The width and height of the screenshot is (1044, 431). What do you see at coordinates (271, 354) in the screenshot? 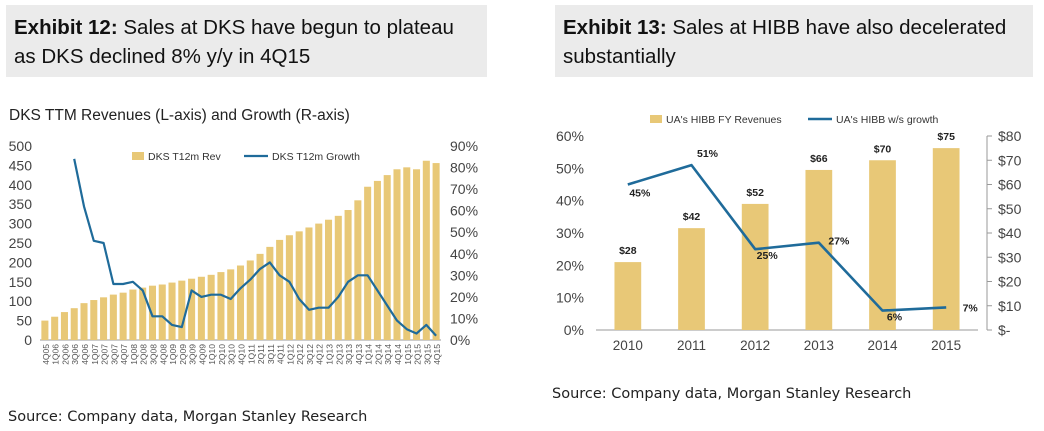
I see `x-tick-label: 3Q11` at bounding box center [271, 354].